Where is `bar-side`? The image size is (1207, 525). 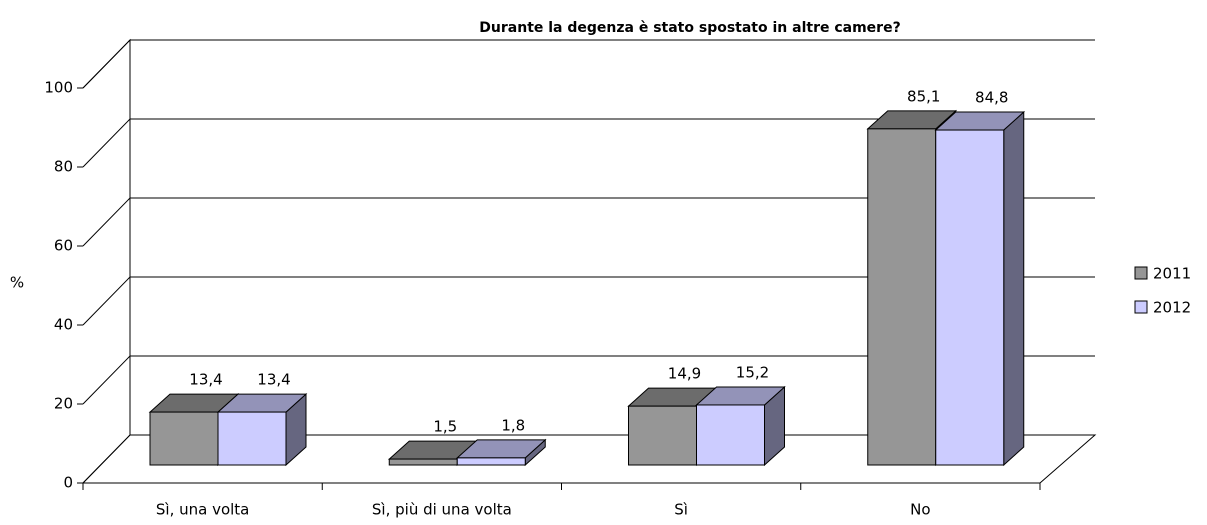 bar-side is located at coordinates (1014, 288).